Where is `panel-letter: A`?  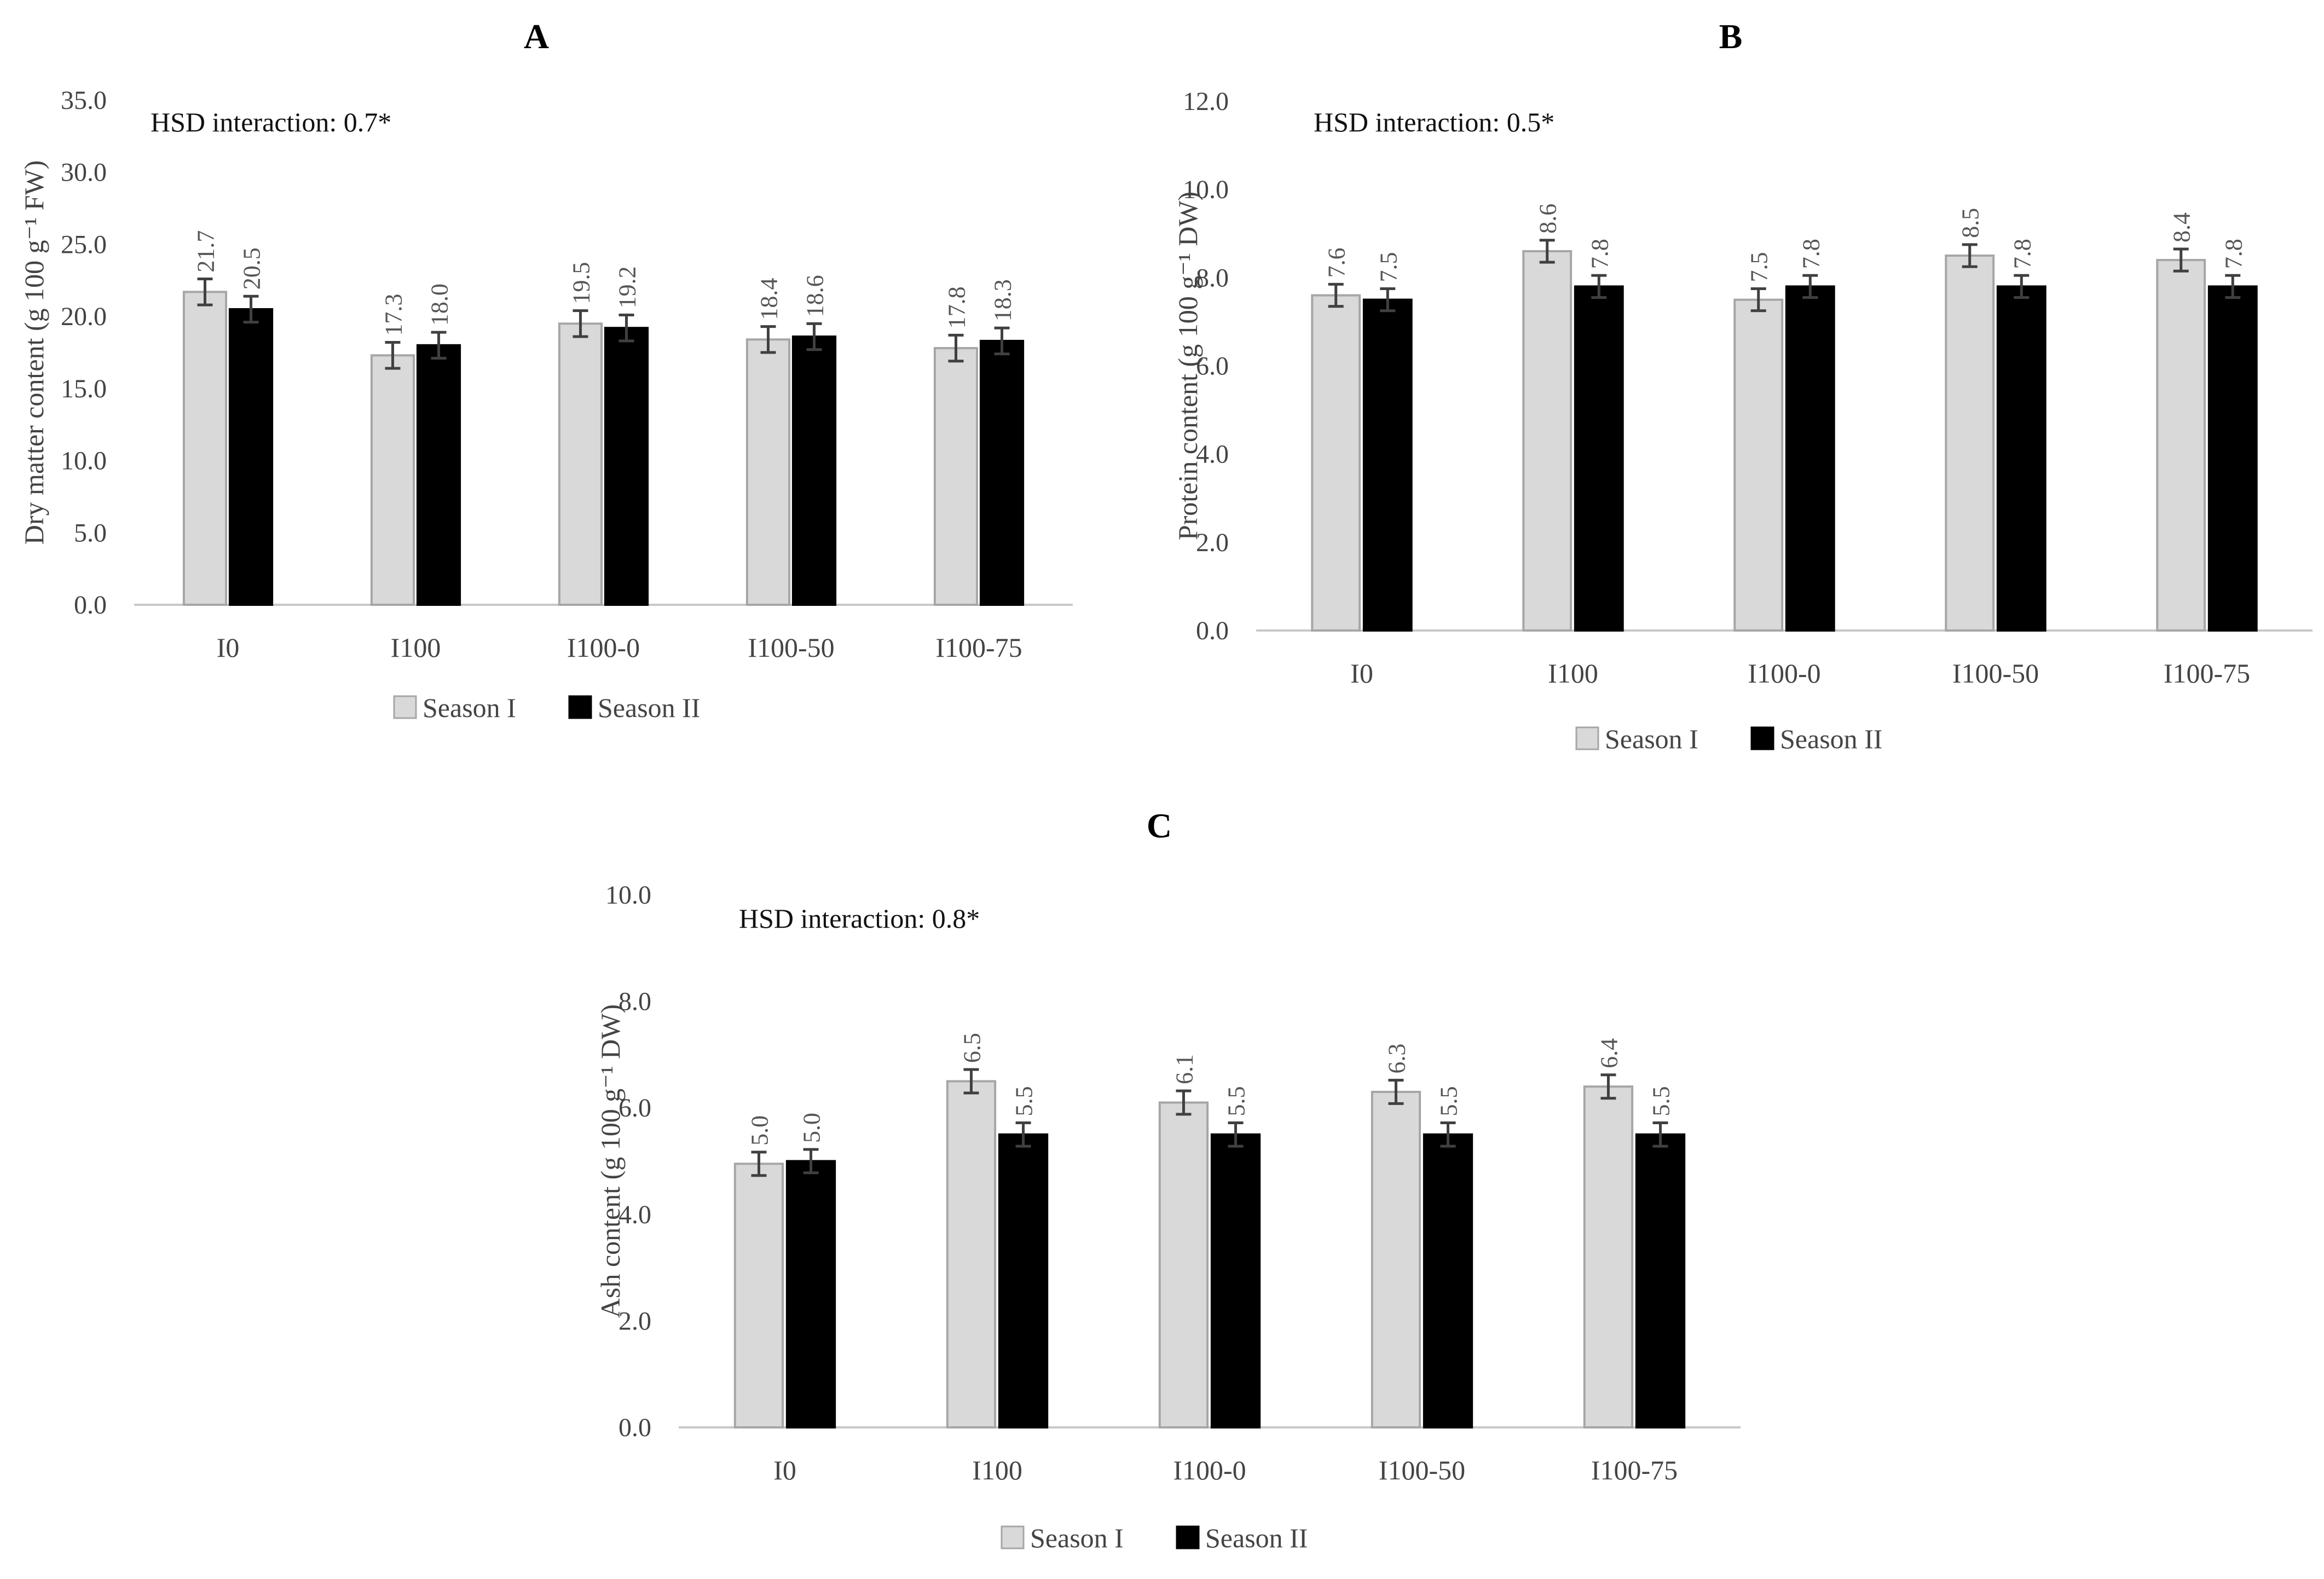 panel-letter: A is located at coordinates (536, 37).